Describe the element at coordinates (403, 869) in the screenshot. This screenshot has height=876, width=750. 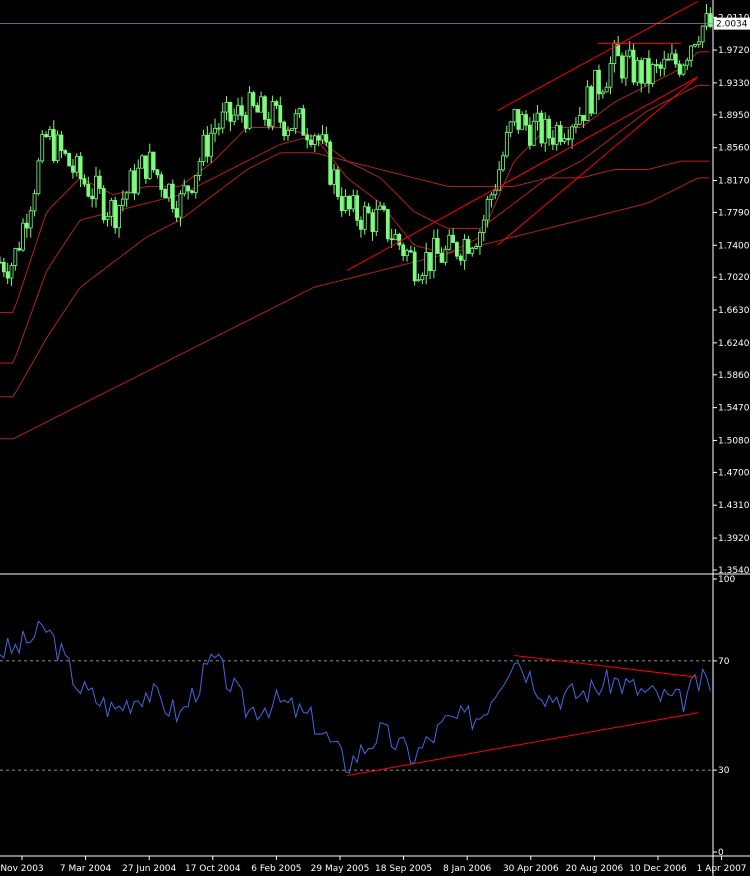
I see `time-tick-label: 18 Sep 2005` at that location.